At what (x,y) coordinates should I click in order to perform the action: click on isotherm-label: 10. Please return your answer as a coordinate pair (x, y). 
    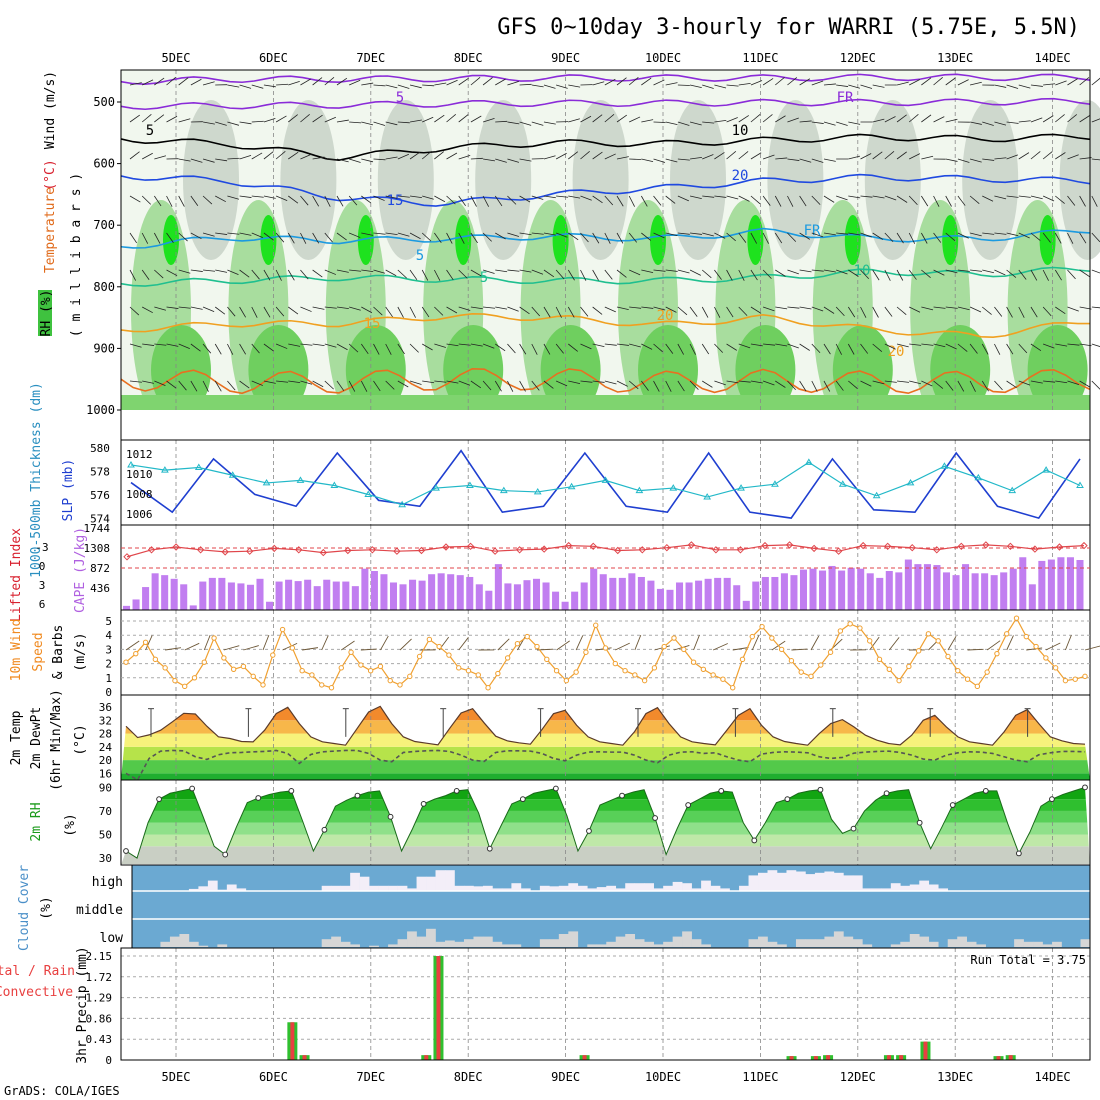
    Looking at the image, I should click on (862, 271).